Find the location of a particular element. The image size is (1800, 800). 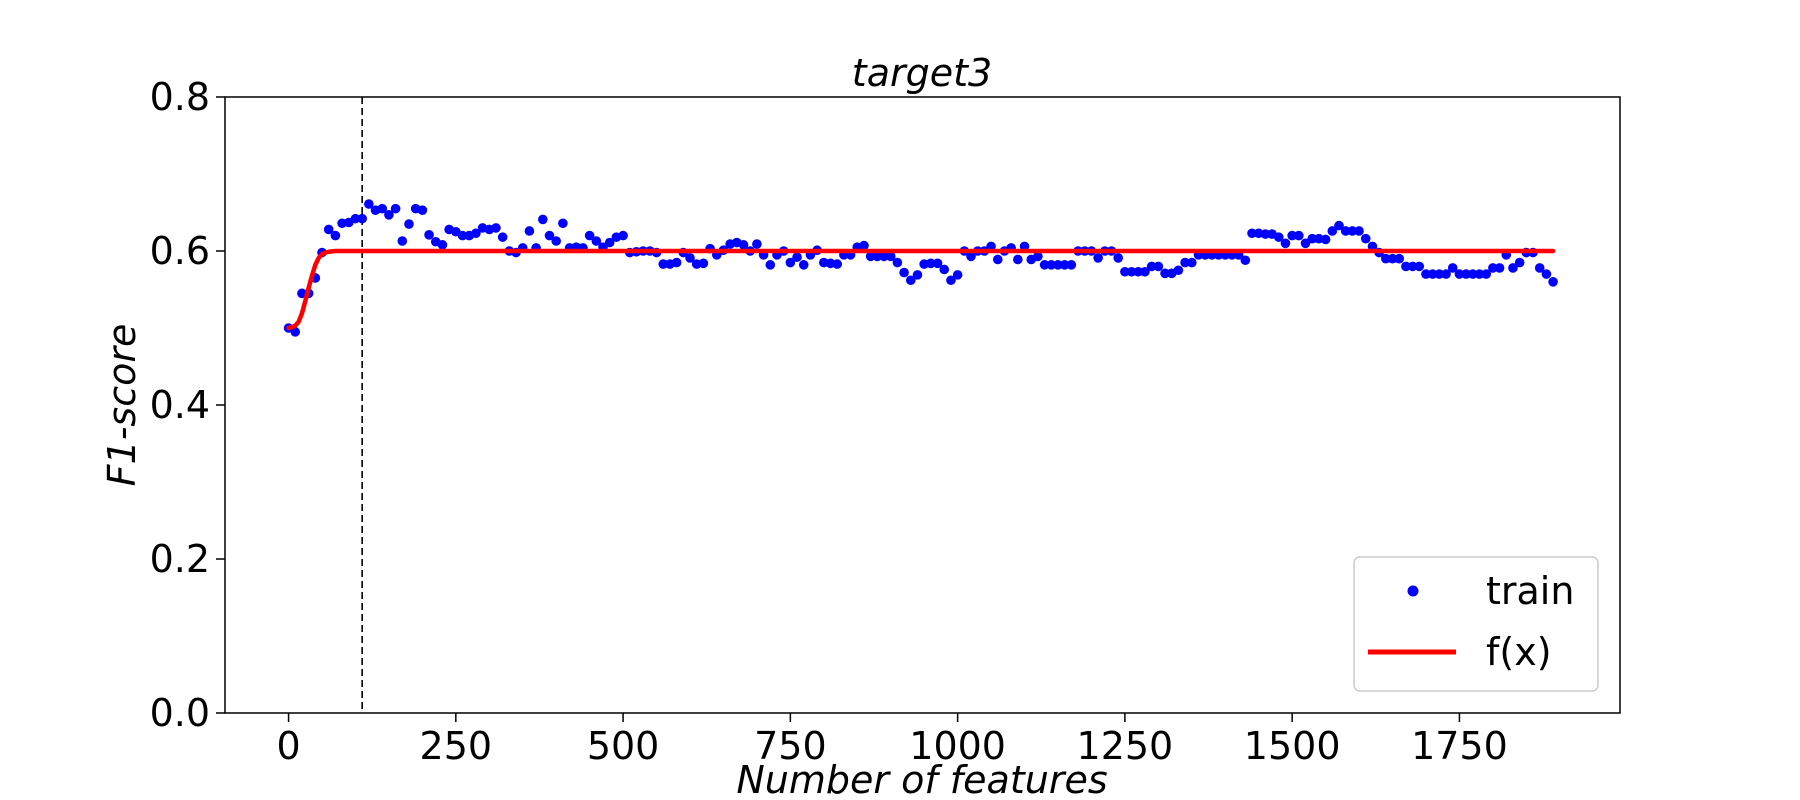

y-axis: 0.0 0.2 0.4 0.6 0.8 is located at coordinates (187, 405).